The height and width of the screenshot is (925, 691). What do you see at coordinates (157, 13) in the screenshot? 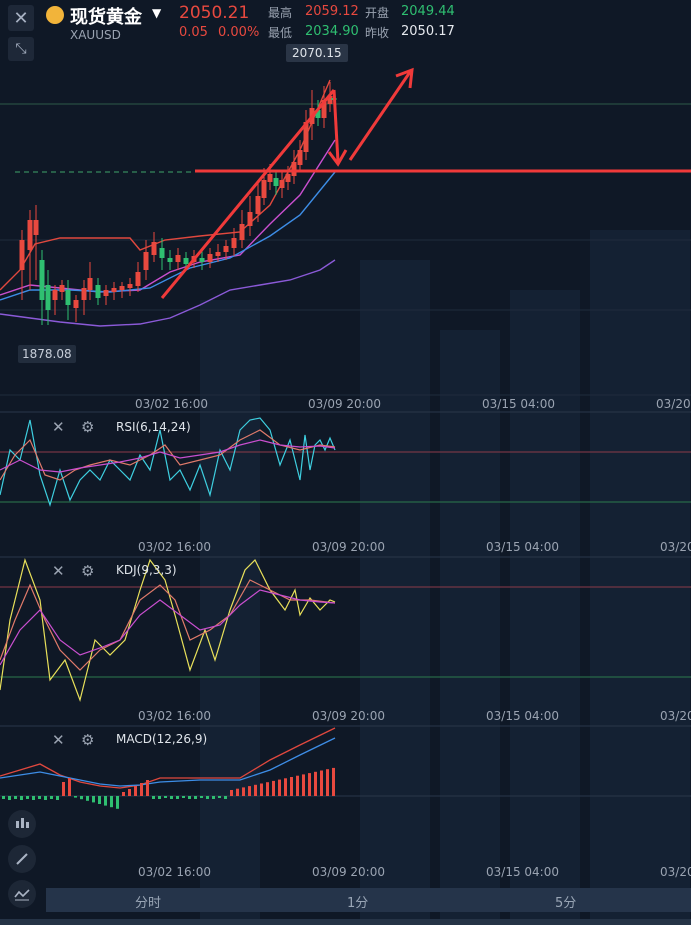
I see `chevron-down-icon: ▼` at bounding box center [157, 13].